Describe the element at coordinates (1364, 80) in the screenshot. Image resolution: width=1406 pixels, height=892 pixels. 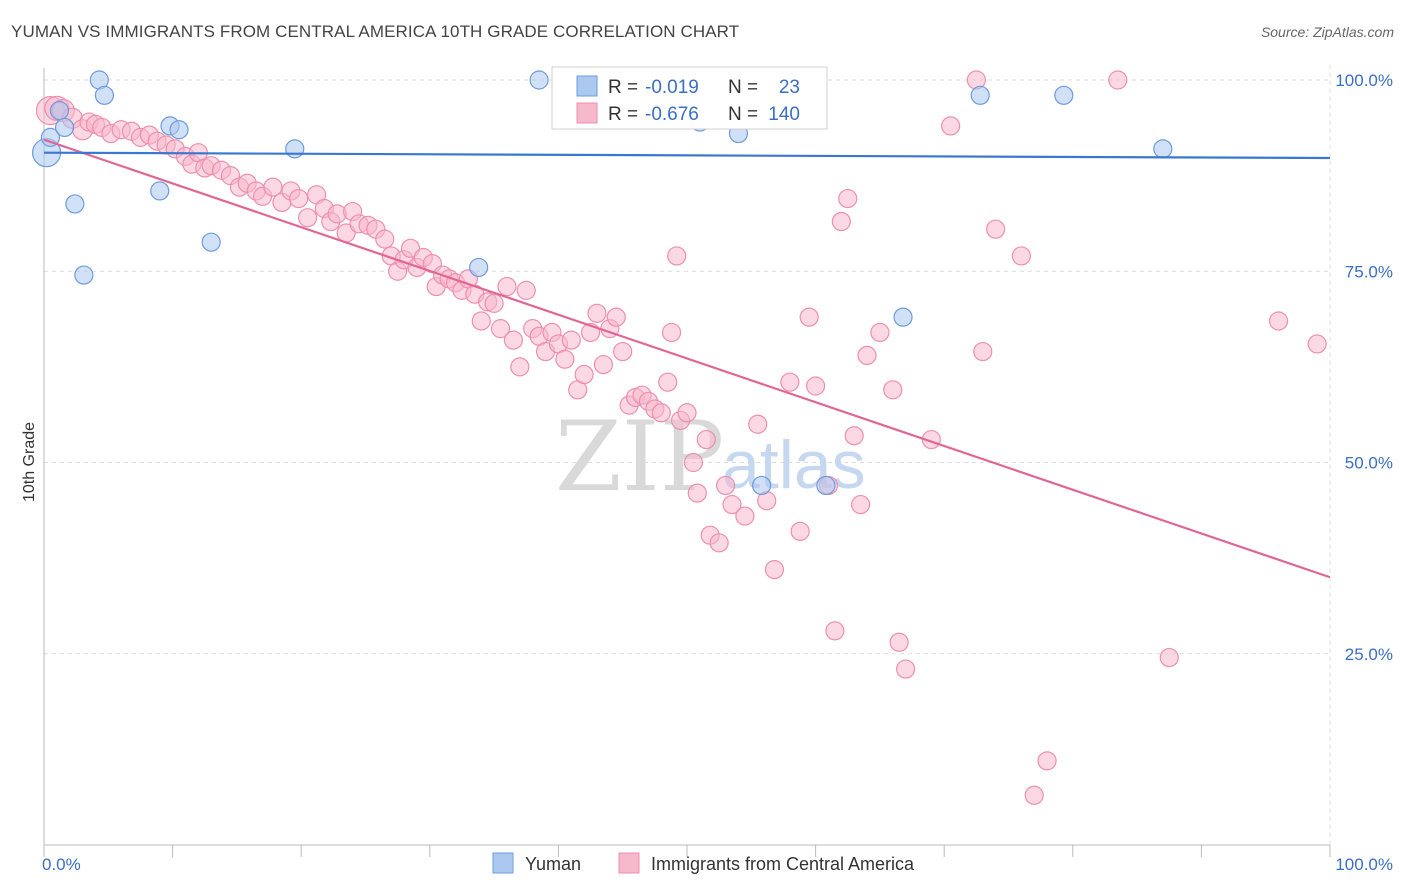
I see `y-tick-label-100: 100.0%` at that location.